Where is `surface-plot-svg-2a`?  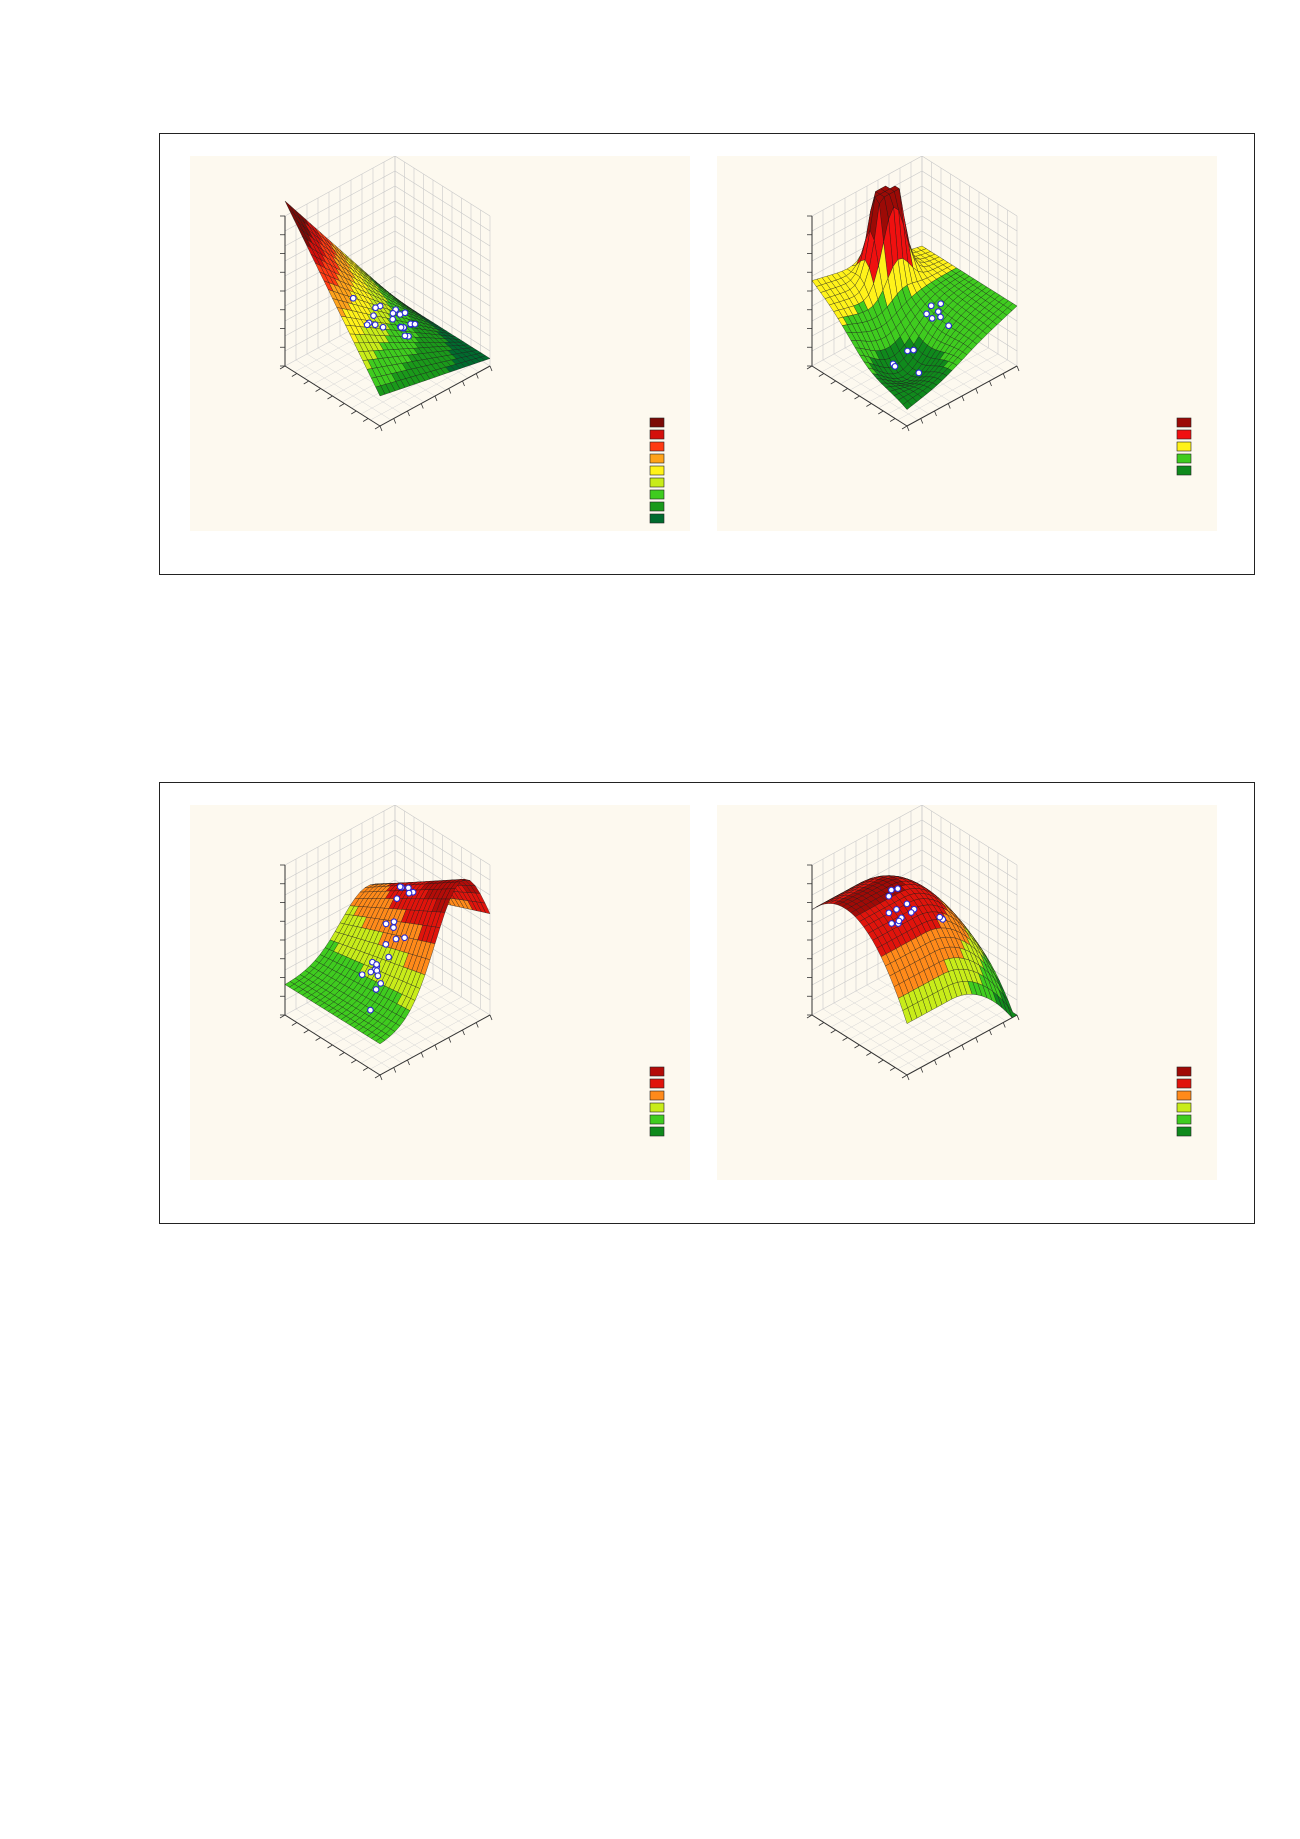 surface-plot-svg-2a is located at coordinates (472, 971).